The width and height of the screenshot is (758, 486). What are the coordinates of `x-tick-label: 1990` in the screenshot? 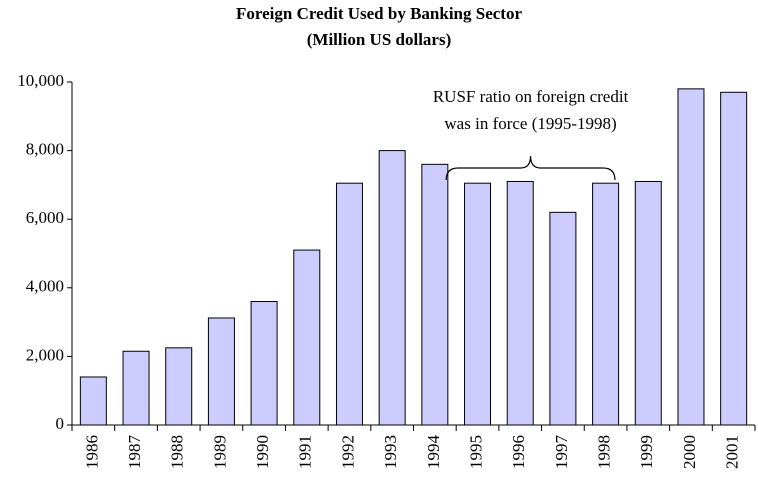 It's located at (262, 452).